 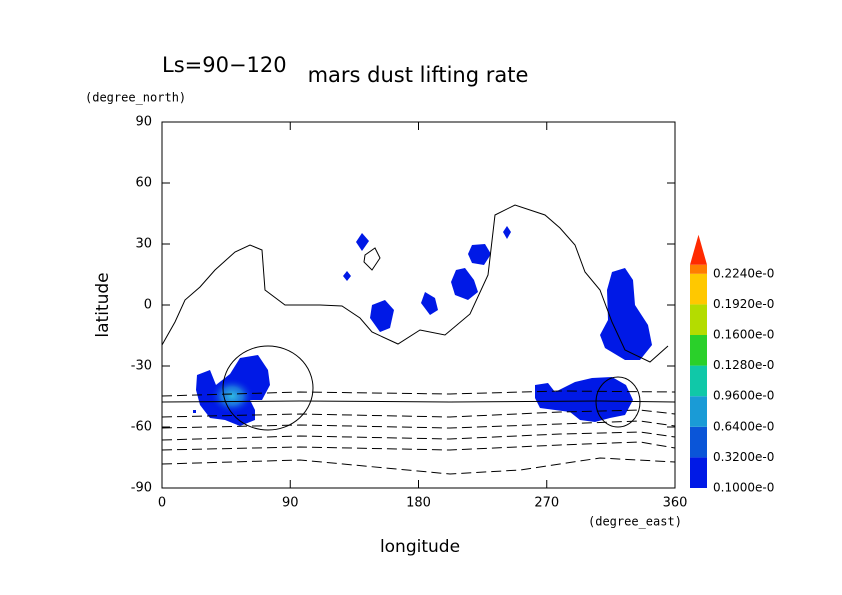 I want to click on x-tick-label: 0, so click(x=162, y=503).